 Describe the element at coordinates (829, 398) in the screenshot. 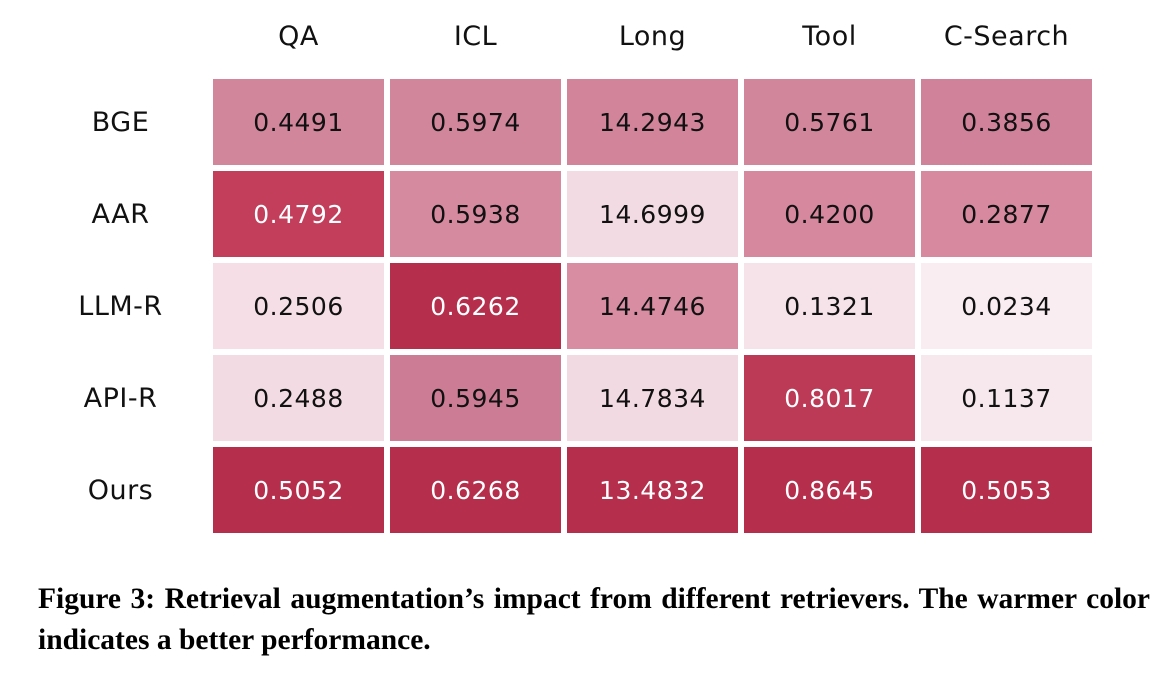

I see `heatmap-cell: 0.8017` at that location.